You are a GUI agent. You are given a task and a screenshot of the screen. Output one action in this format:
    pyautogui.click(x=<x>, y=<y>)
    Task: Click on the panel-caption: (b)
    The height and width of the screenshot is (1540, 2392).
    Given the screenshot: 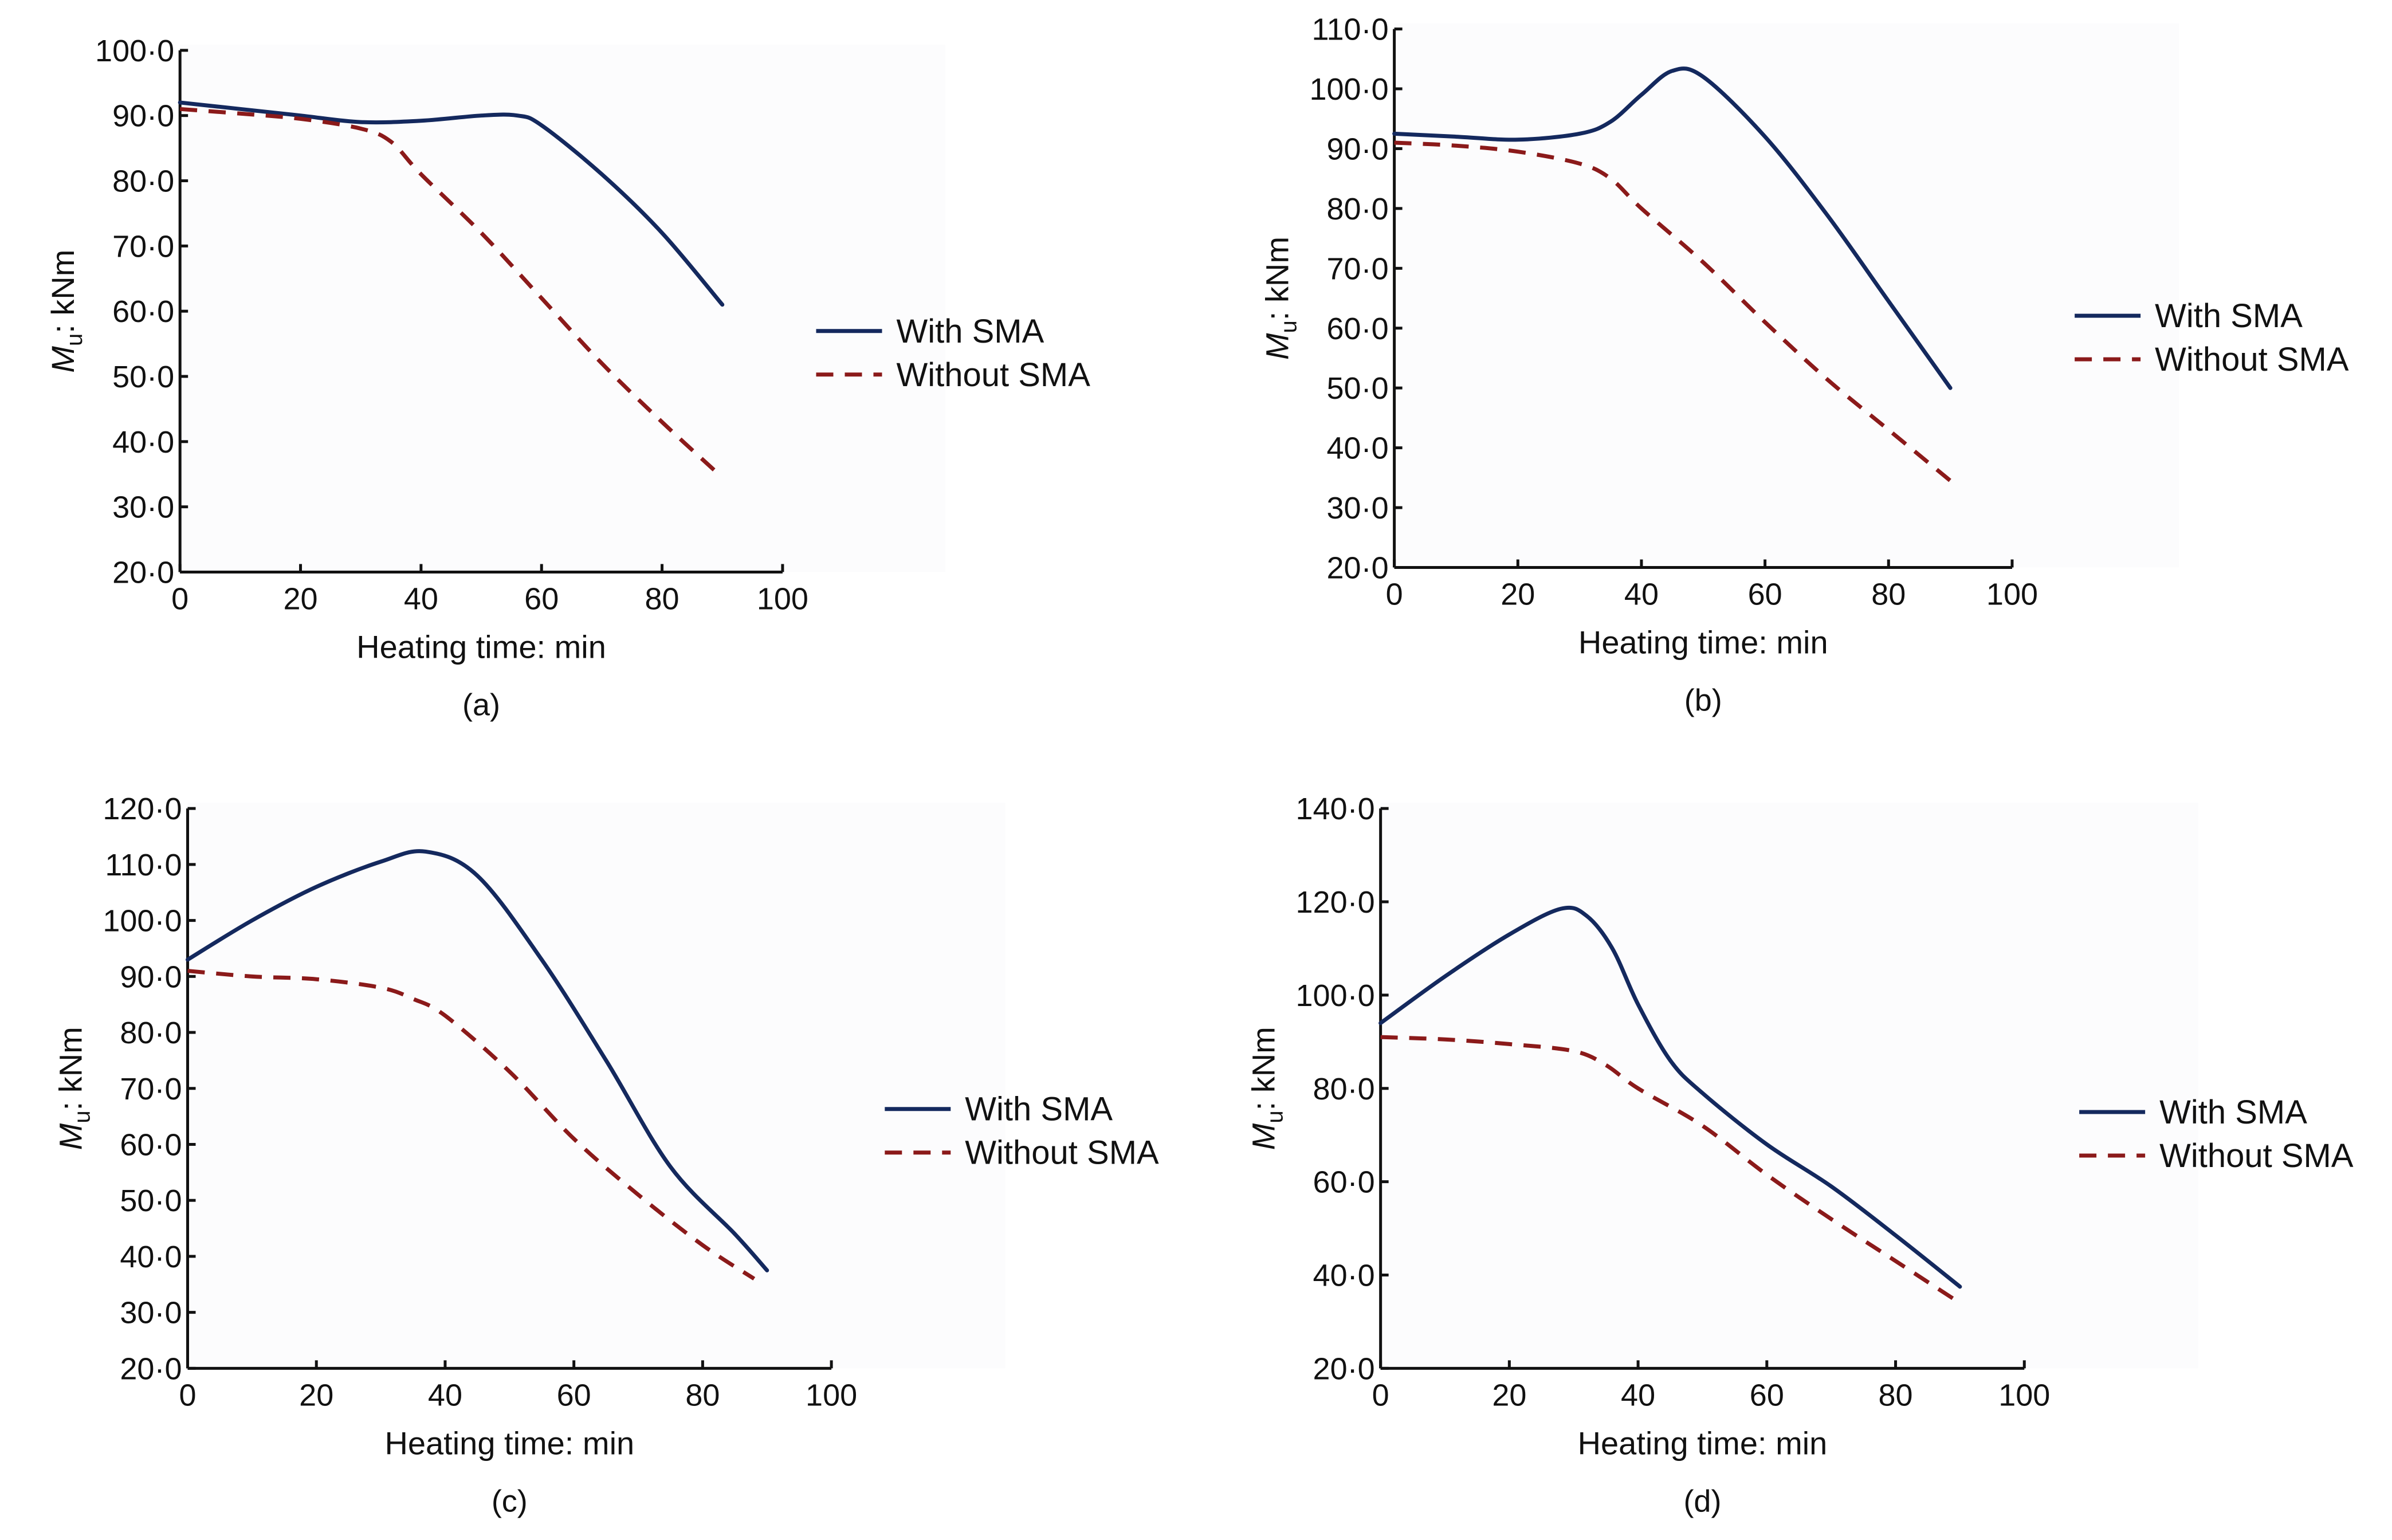 What is the action you would take?
    pyautogui.click(x=1703, y=700)
    